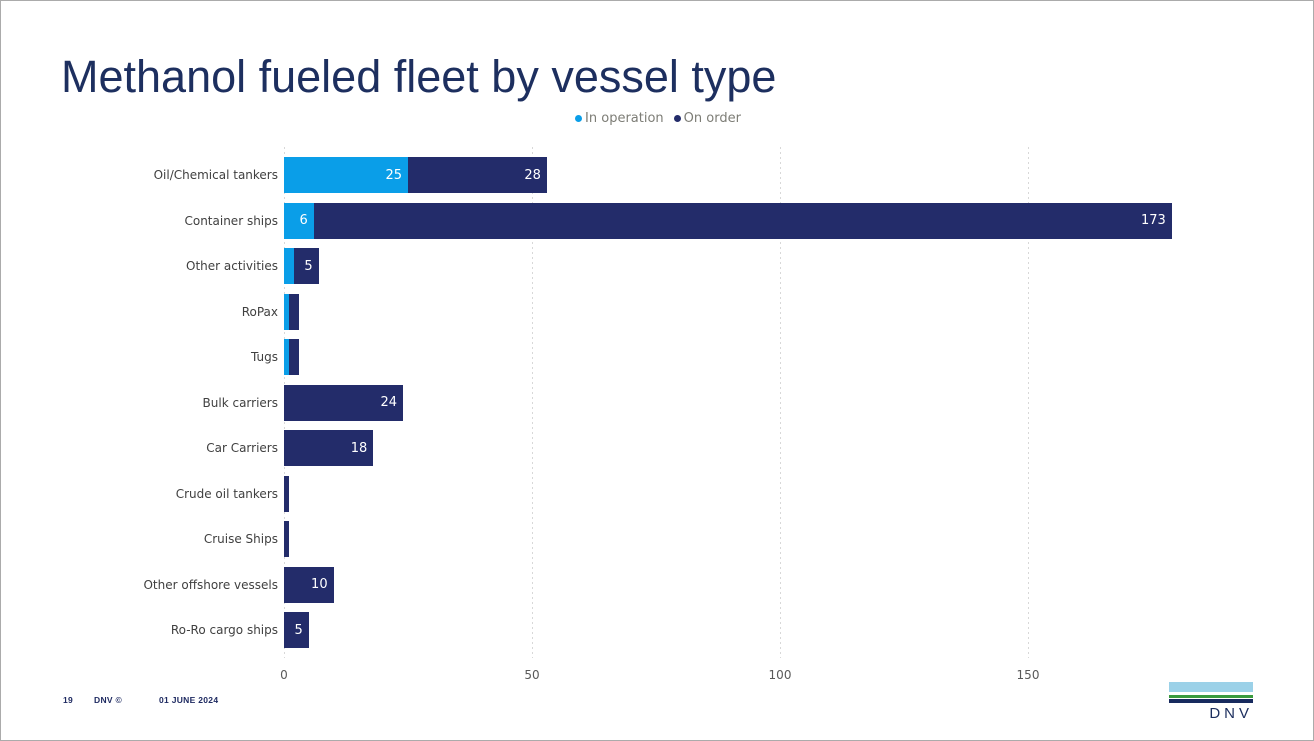 Image resolution: width=1314 pixels, height=741 pixels. What do you see at coordinates (1231, 713) in the screenshot?
I see `logo-wordmark: DNV` at bounding box center [1231, 713].